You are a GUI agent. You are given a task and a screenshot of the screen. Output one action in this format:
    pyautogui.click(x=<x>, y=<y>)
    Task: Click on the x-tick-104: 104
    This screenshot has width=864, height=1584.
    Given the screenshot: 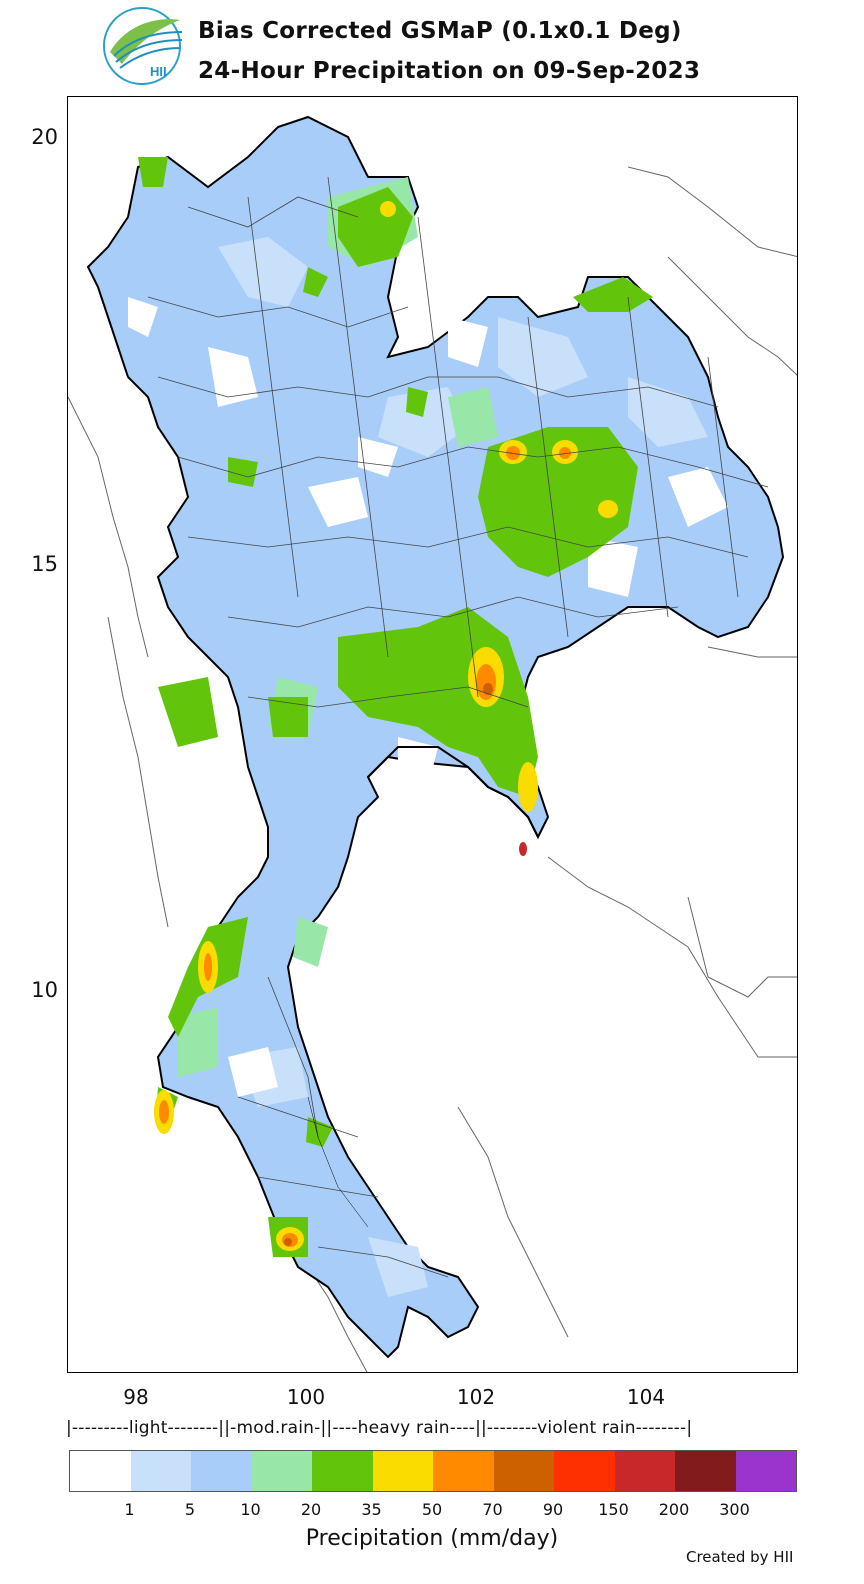 What is the action you would take?
    pyautogui.click(x=646, y=1397)
    